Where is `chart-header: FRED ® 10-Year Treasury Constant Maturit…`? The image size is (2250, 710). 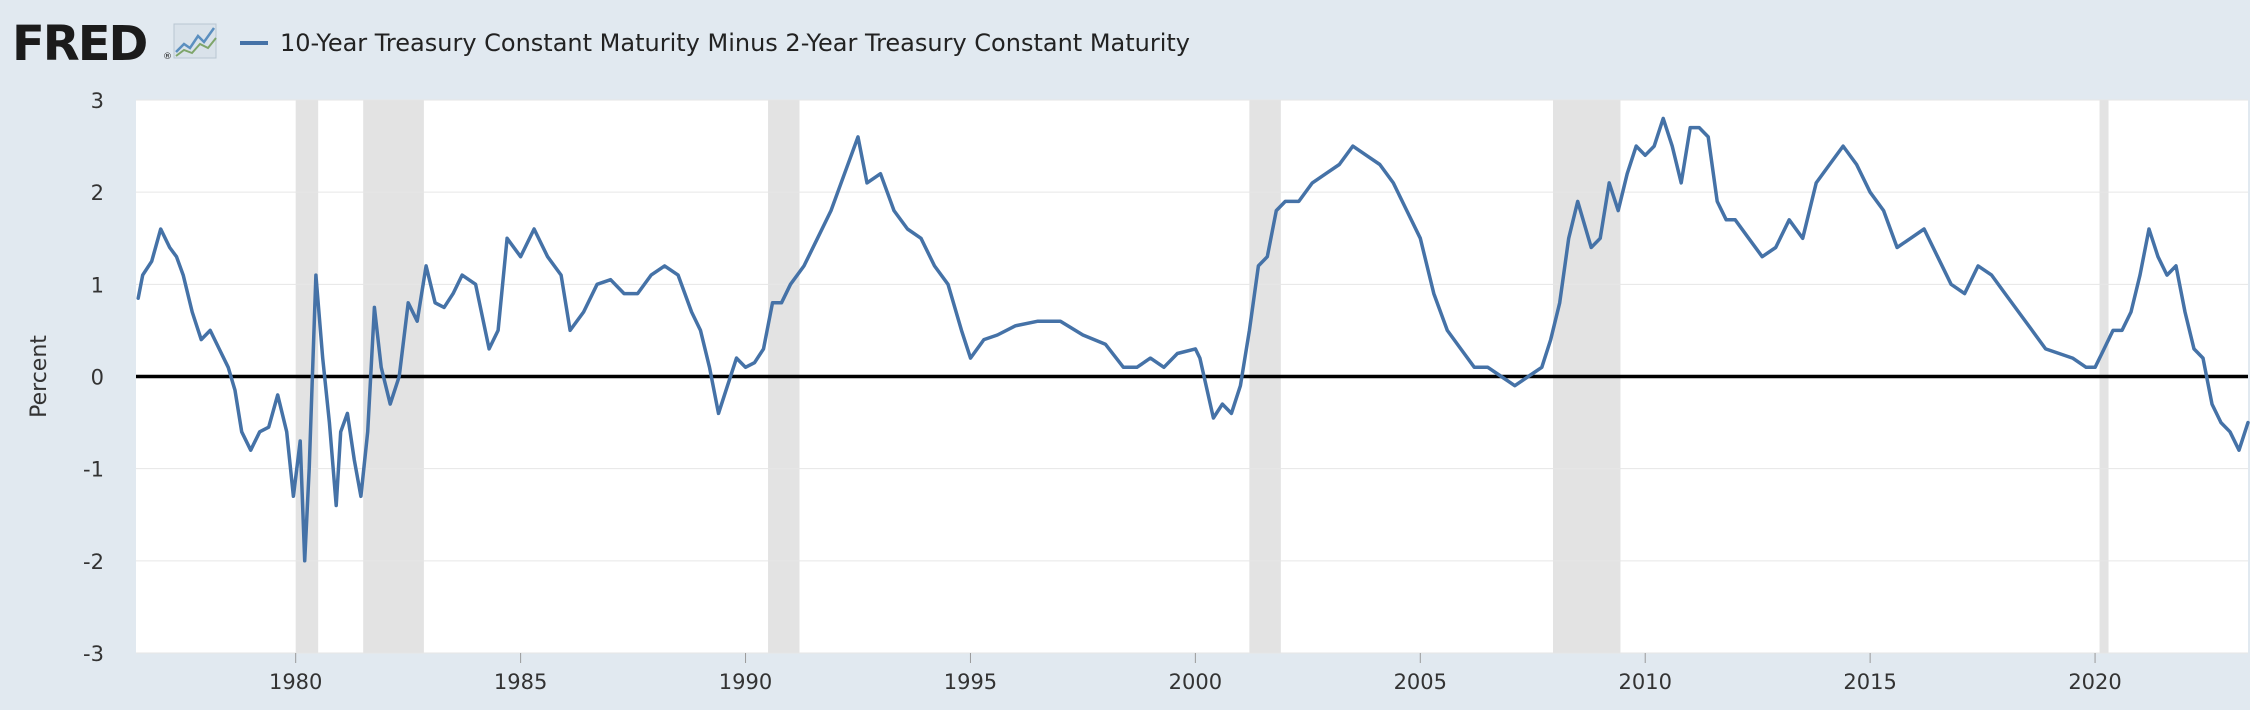
chart-header: FRED ® 10-Year Treasury Constant Maturit… is located at coordinates (1125, 45).